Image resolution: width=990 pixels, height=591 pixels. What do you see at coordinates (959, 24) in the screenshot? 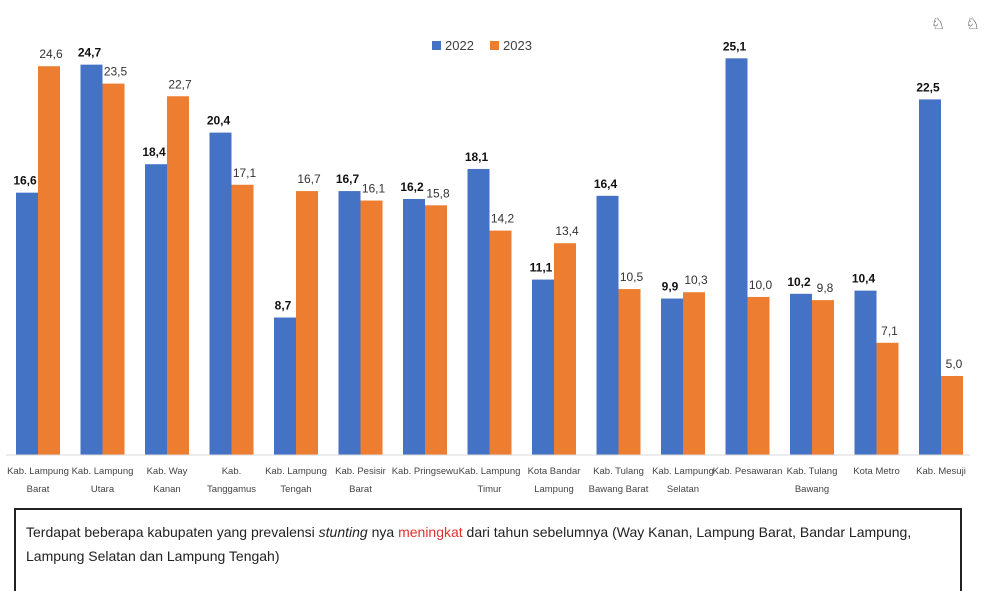
I see `corner-icons: ♘ ♘` at bounding box center [959, 24].